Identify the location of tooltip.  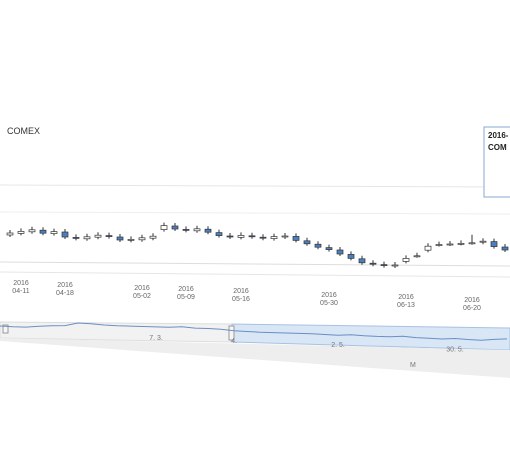
(496, 162).